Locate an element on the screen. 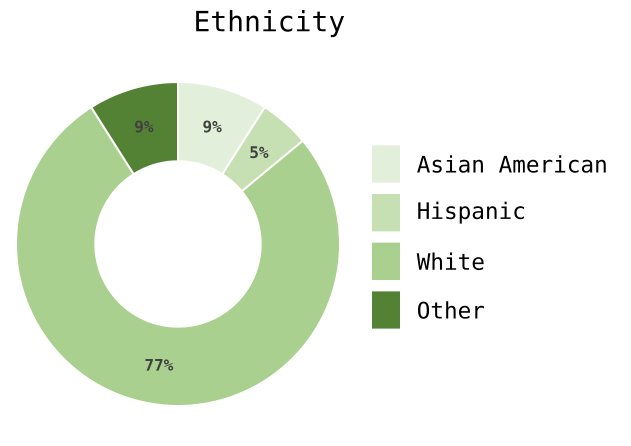 Image resolution: width=631 pixels, height=446 pixels. data-label: 77% is located at coordinates (159, 364).